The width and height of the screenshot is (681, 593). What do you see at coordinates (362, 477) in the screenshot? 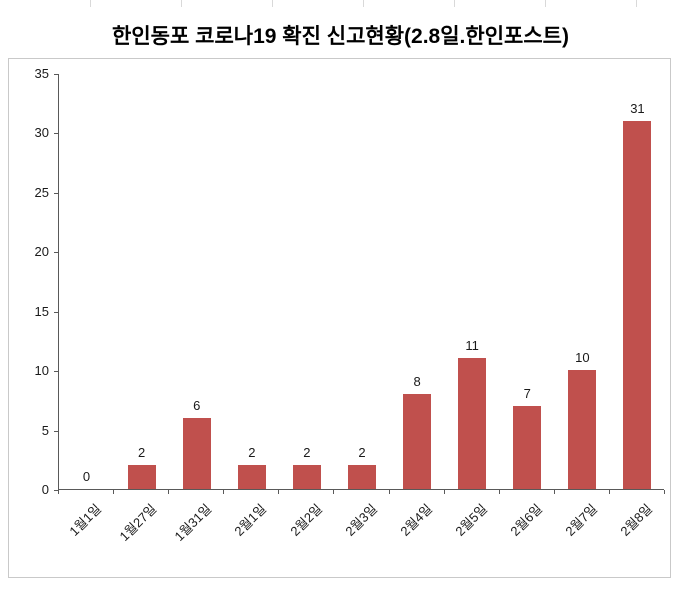
I see `bar-2월3일` at bounding box center [362, 477].